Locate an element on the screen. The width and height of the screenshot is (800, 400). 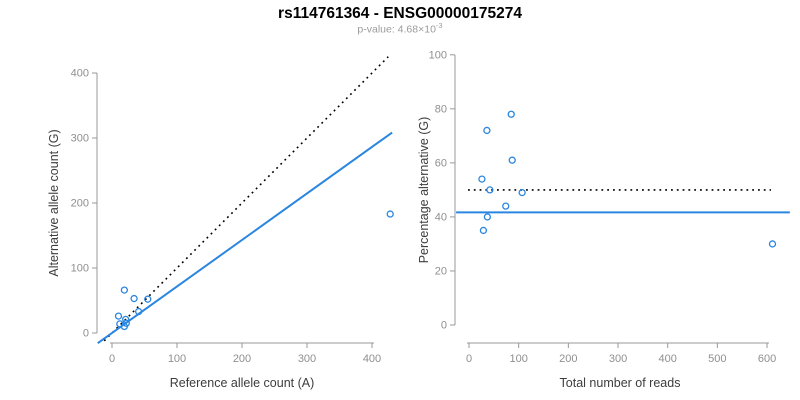
y-tick-label: 20 is located at coordinates (441, 271).